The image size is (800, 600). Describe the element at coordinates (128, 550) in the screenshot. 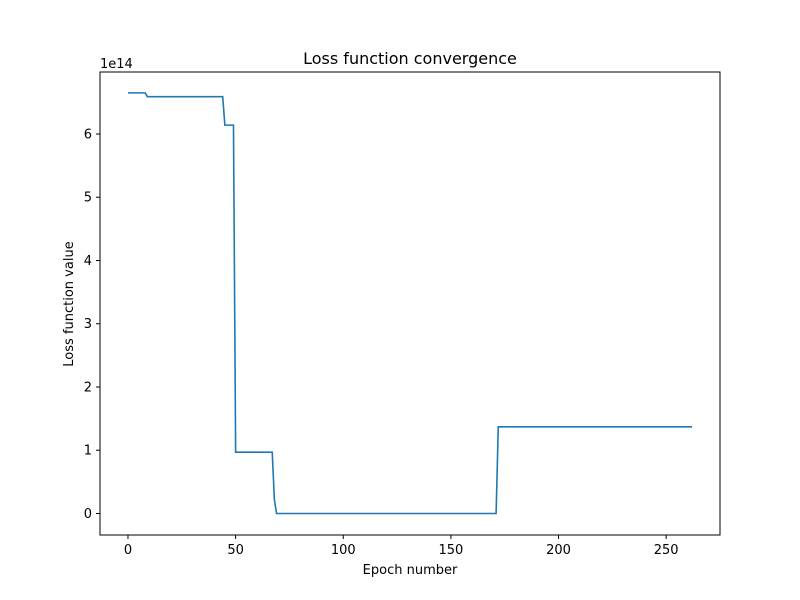

I see `x-tick-label: 0` at that location.